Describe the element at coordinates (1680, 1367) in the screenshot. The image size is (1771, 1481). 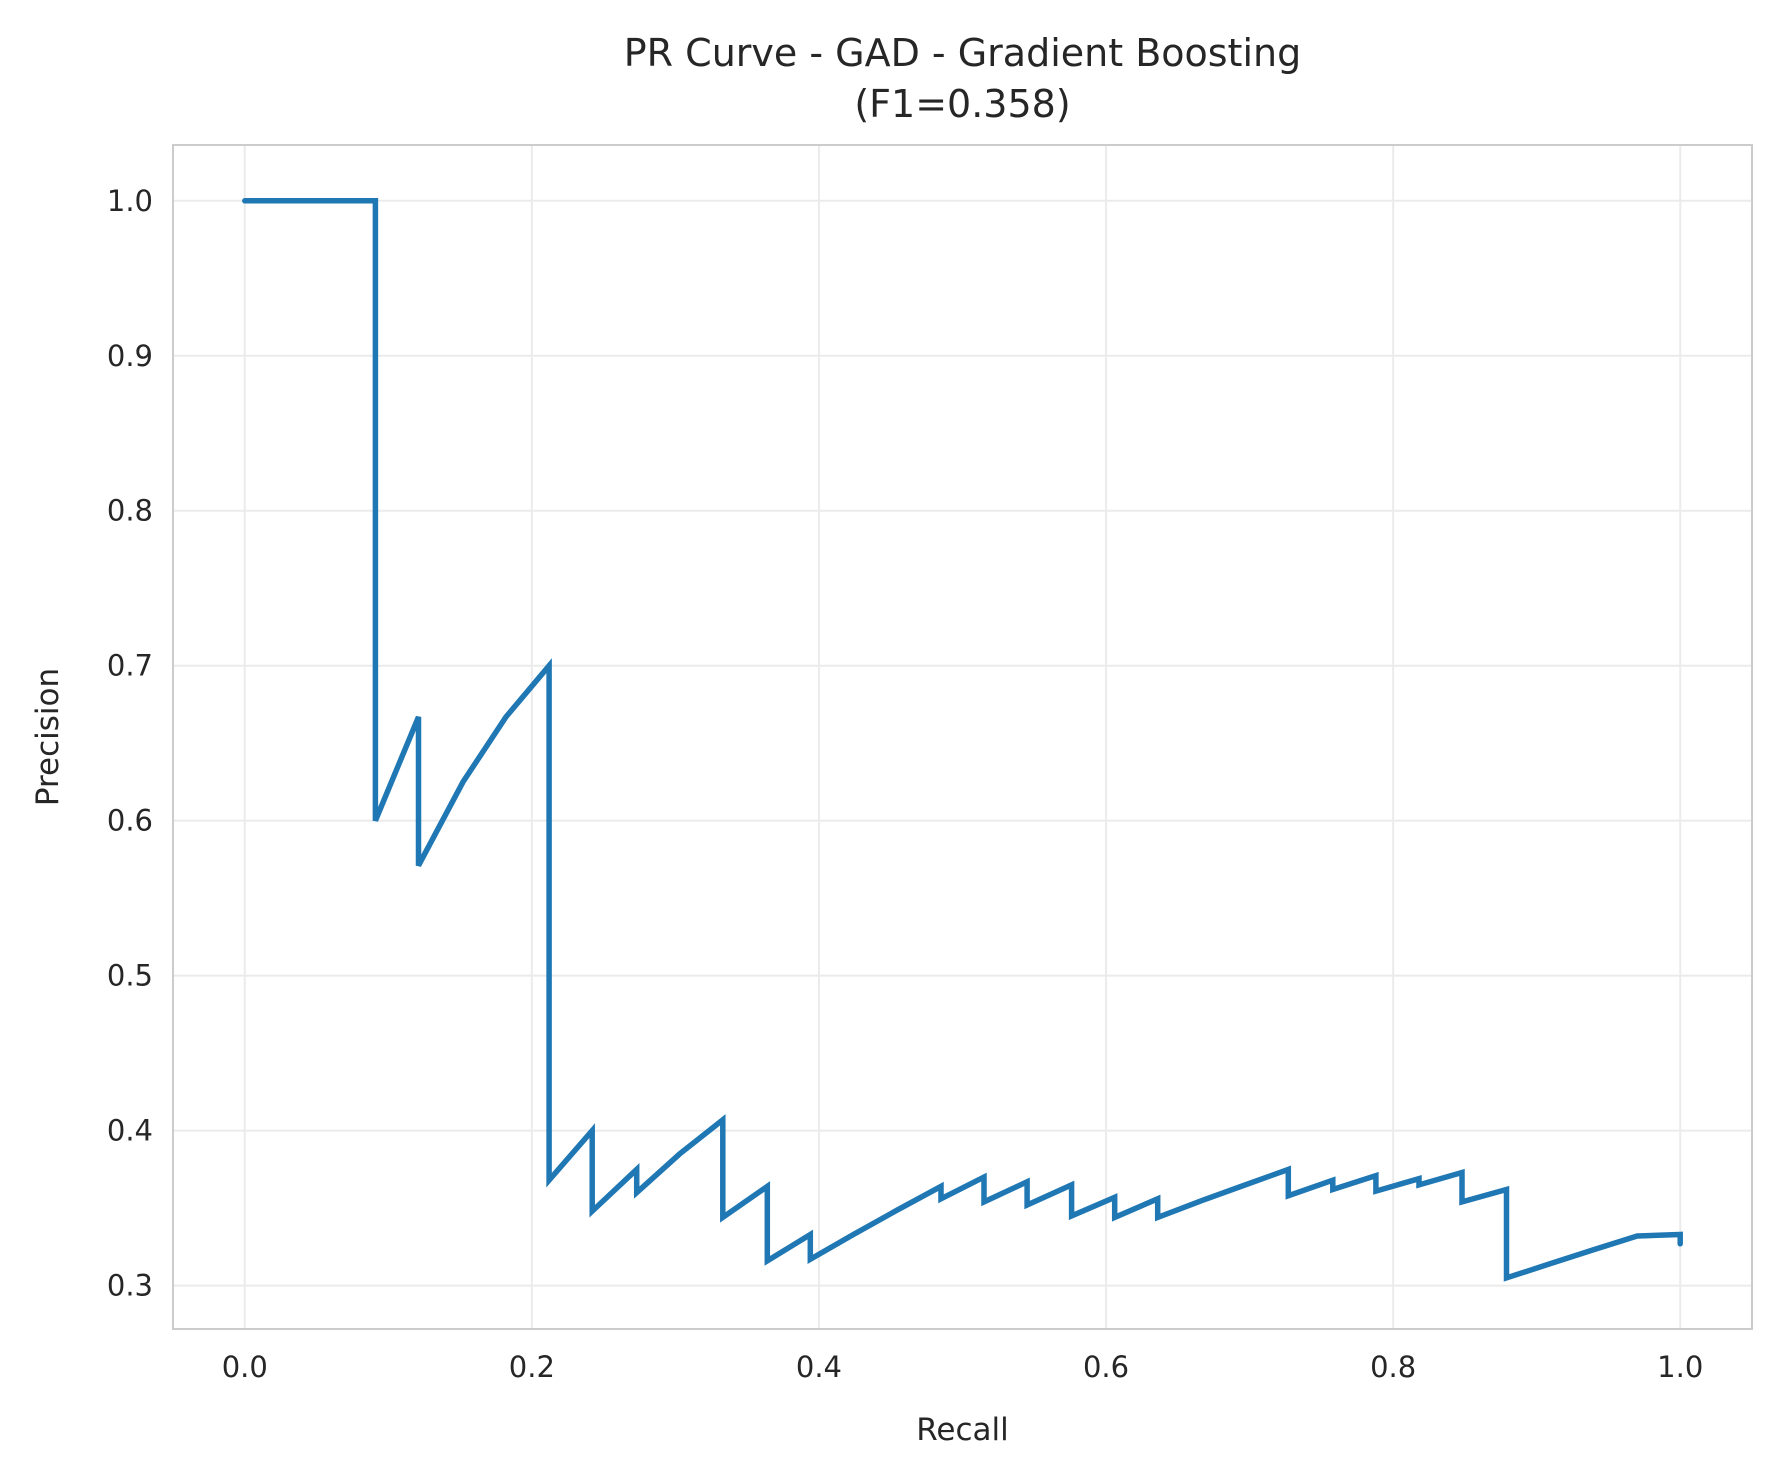
I see `x-tick-label: 1.0` at that location.